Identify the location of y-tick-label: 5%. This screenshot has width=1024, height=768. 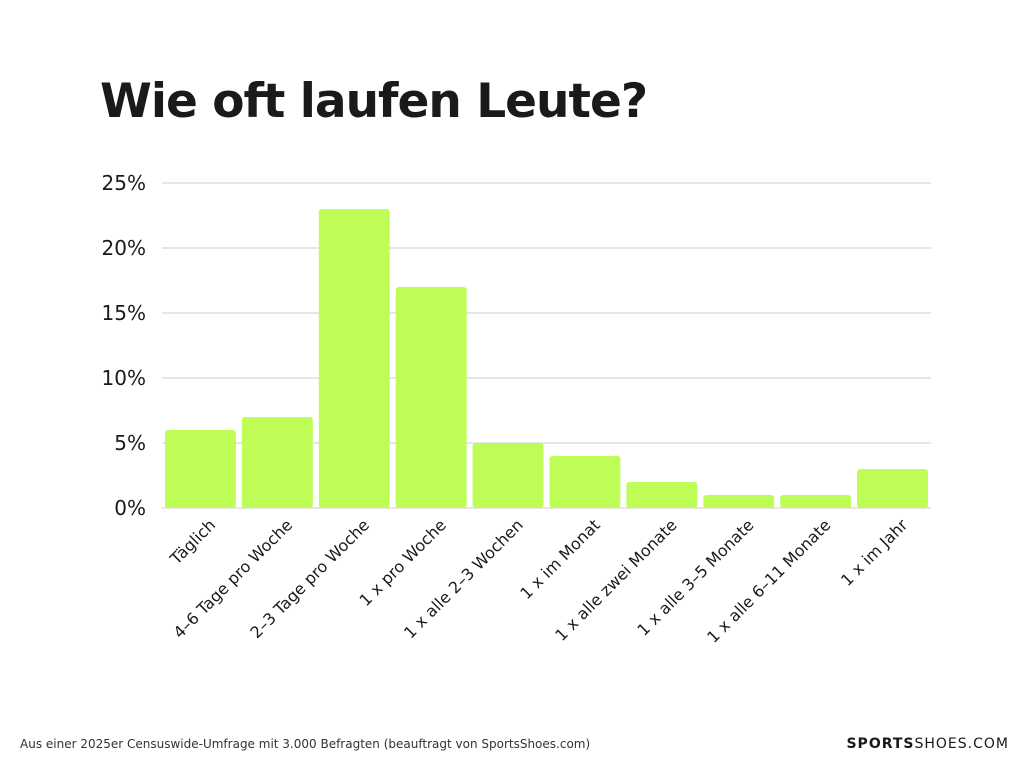
(130, 443).